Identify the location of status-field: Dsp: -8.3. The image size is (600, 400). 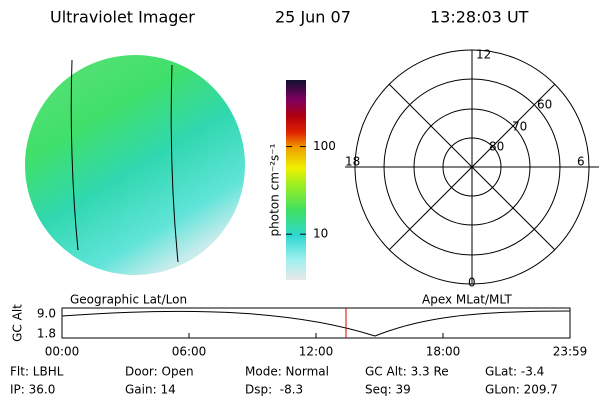
(274, 390).